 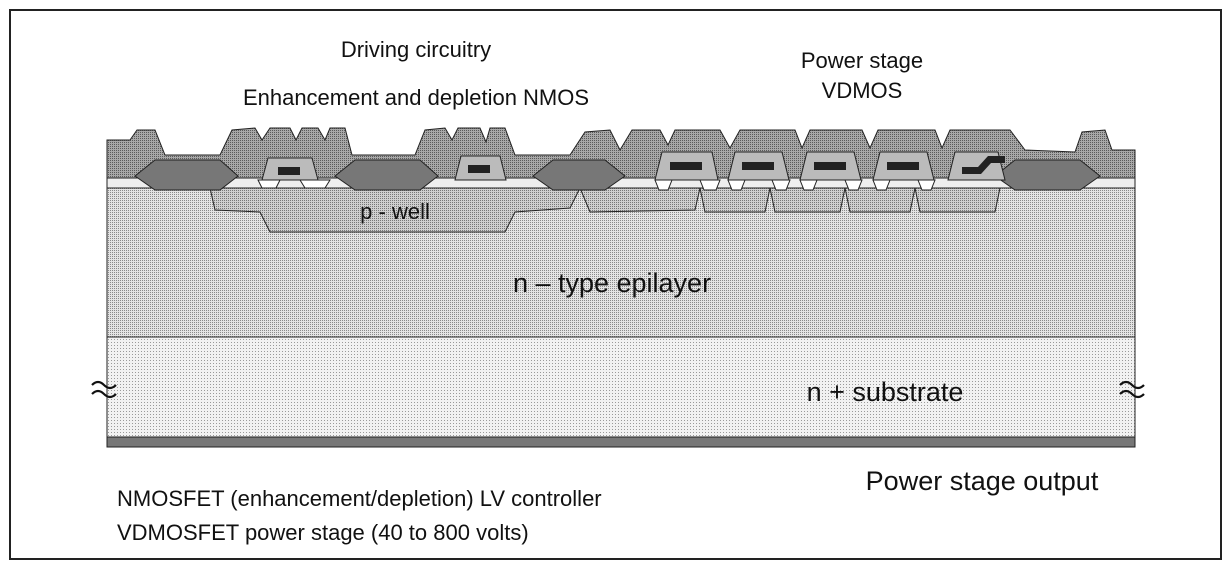 What do you see at coordinates (982, 481) in the screenshot?
I see `output-label: Power stage output` at bounding box center [982, 481].